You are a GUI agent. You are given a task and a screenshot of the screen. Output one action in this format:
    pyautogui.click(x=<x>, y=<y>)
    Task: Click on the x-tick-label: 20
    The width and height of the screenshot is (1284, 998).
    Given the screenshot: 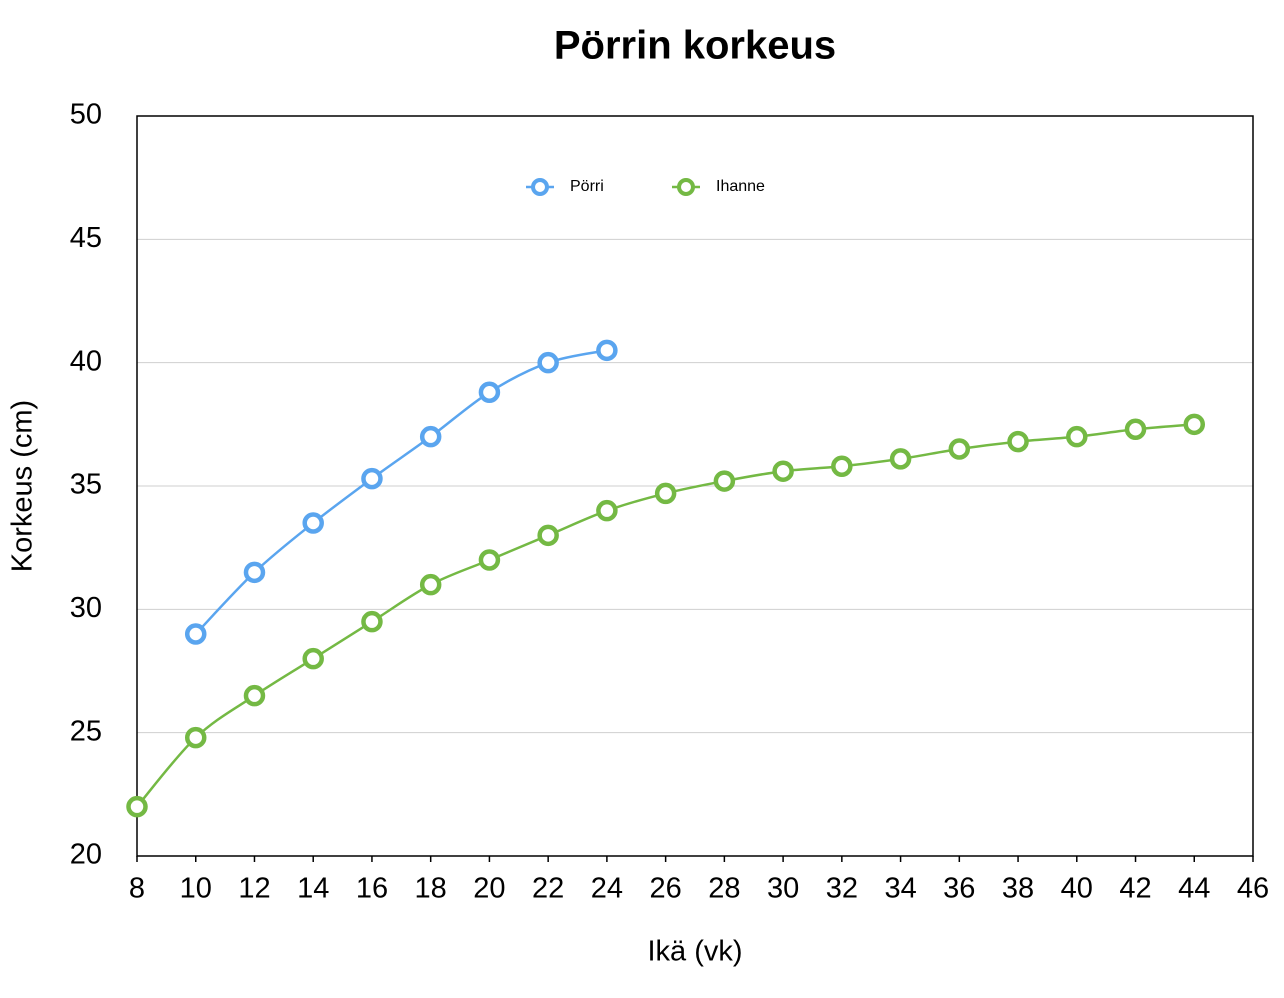 What is the action you would take?
    pyautogui.click(x=489, y=889)
    